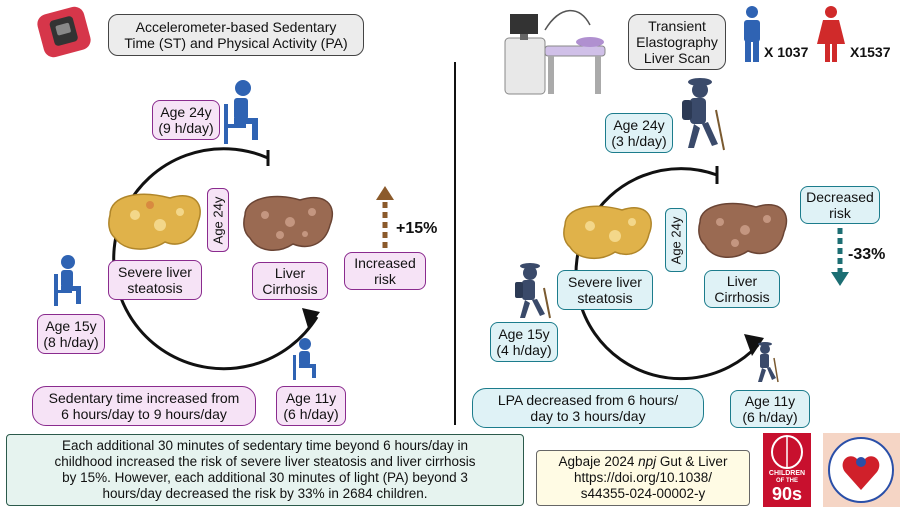 The image size is (900, 511). I want to click on citation-line1: Agbaje 2024 npj Gut & Liver, so click(643, 462).